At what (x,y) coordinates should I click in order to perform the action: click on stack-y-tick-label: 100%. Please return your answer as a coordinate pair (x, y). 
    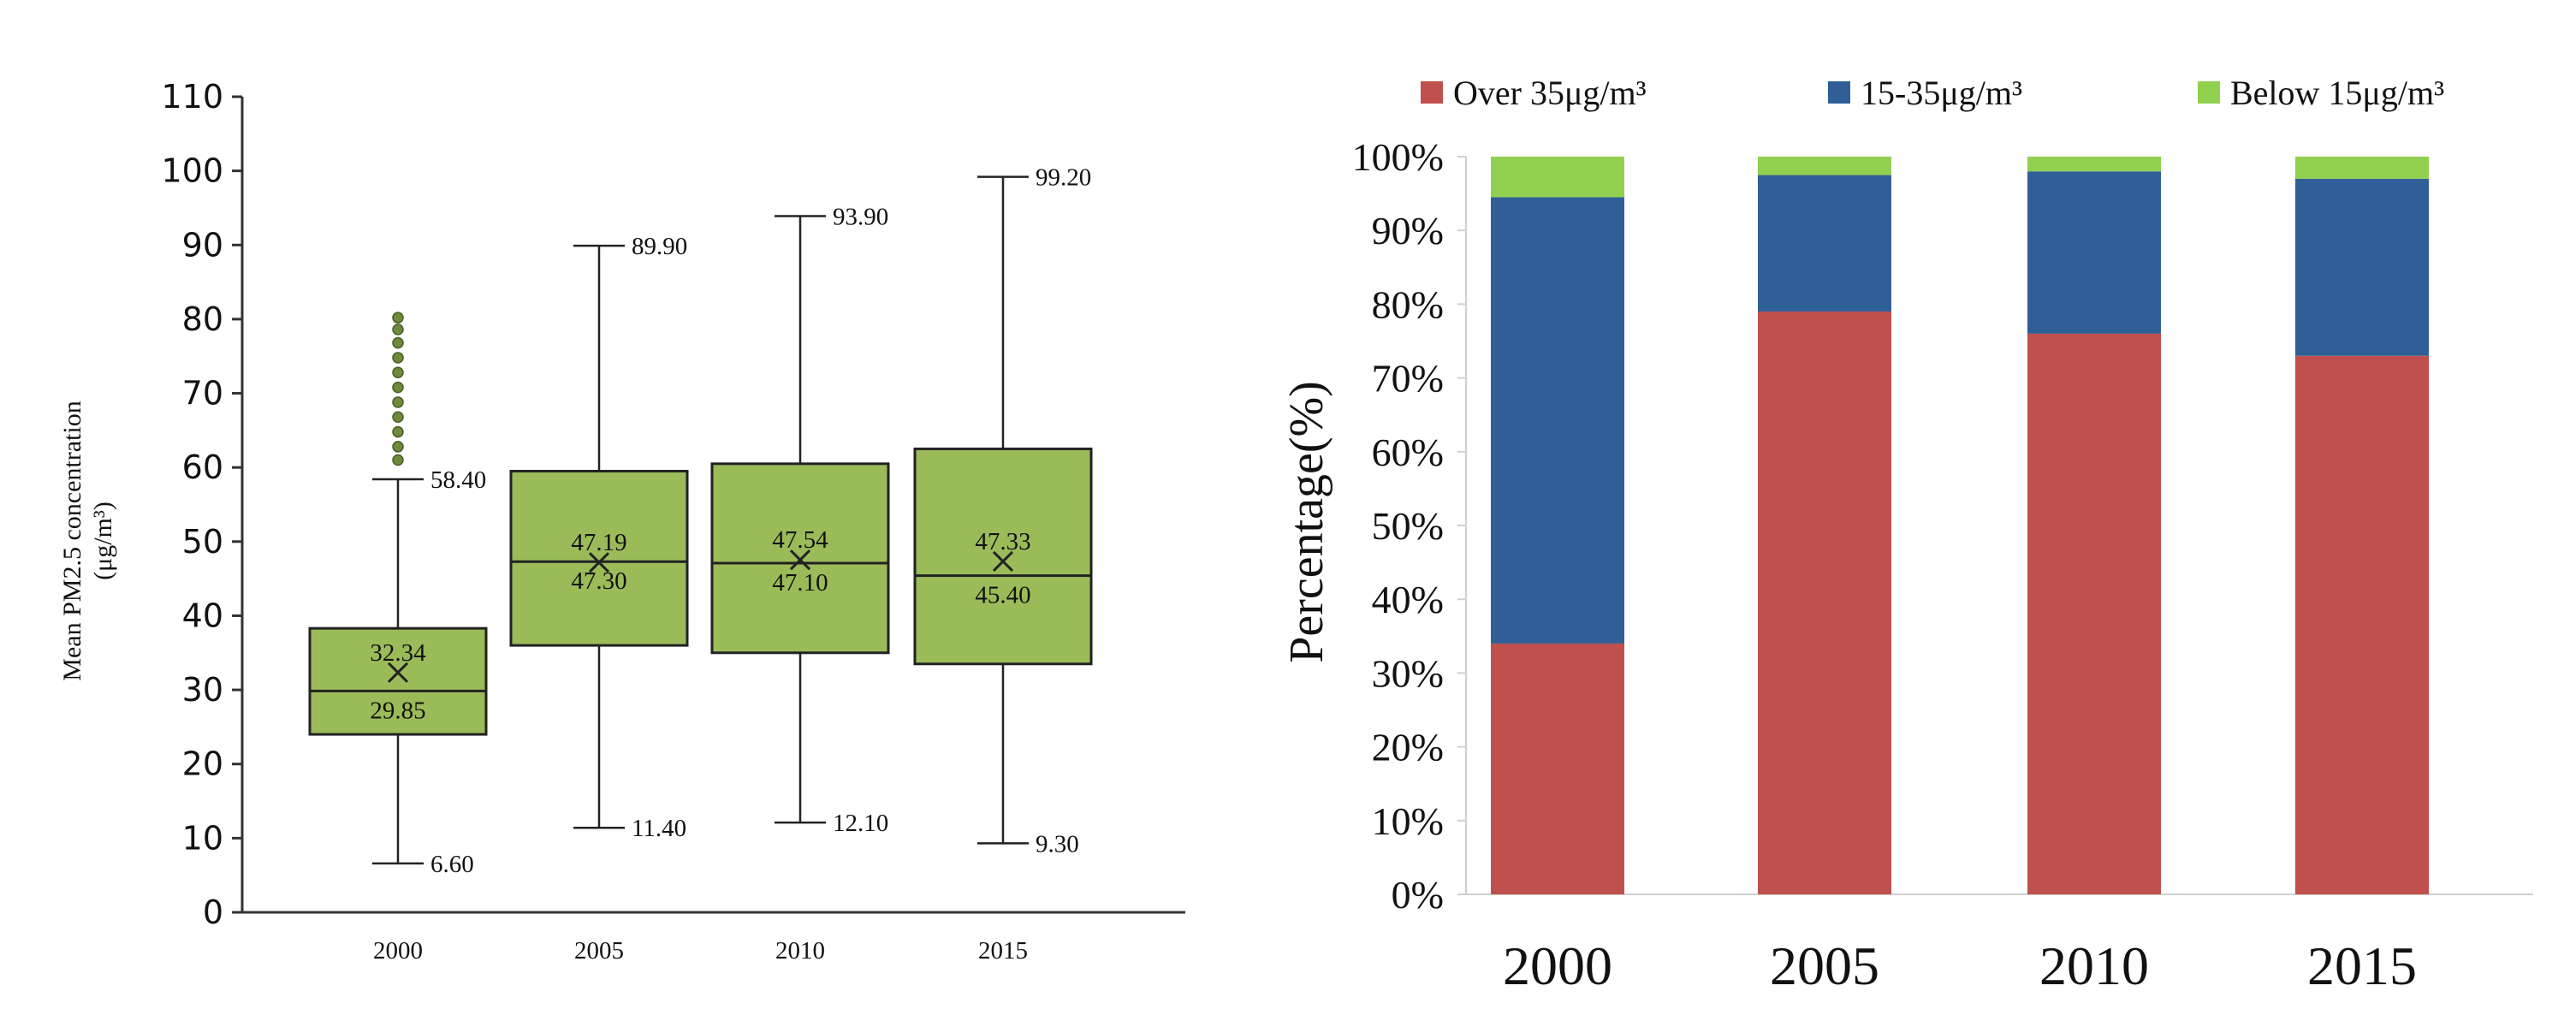
    Looking at the image, I should click on (1398, 157).